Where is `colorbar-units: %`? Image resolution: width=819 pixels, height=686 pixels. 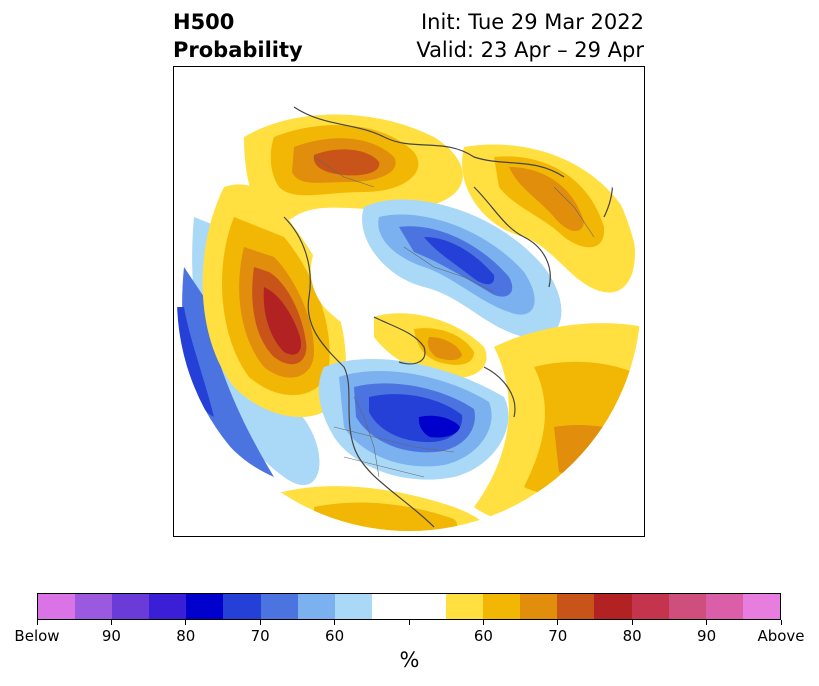 colorbar-units: % is located at coordinates (409, 660).